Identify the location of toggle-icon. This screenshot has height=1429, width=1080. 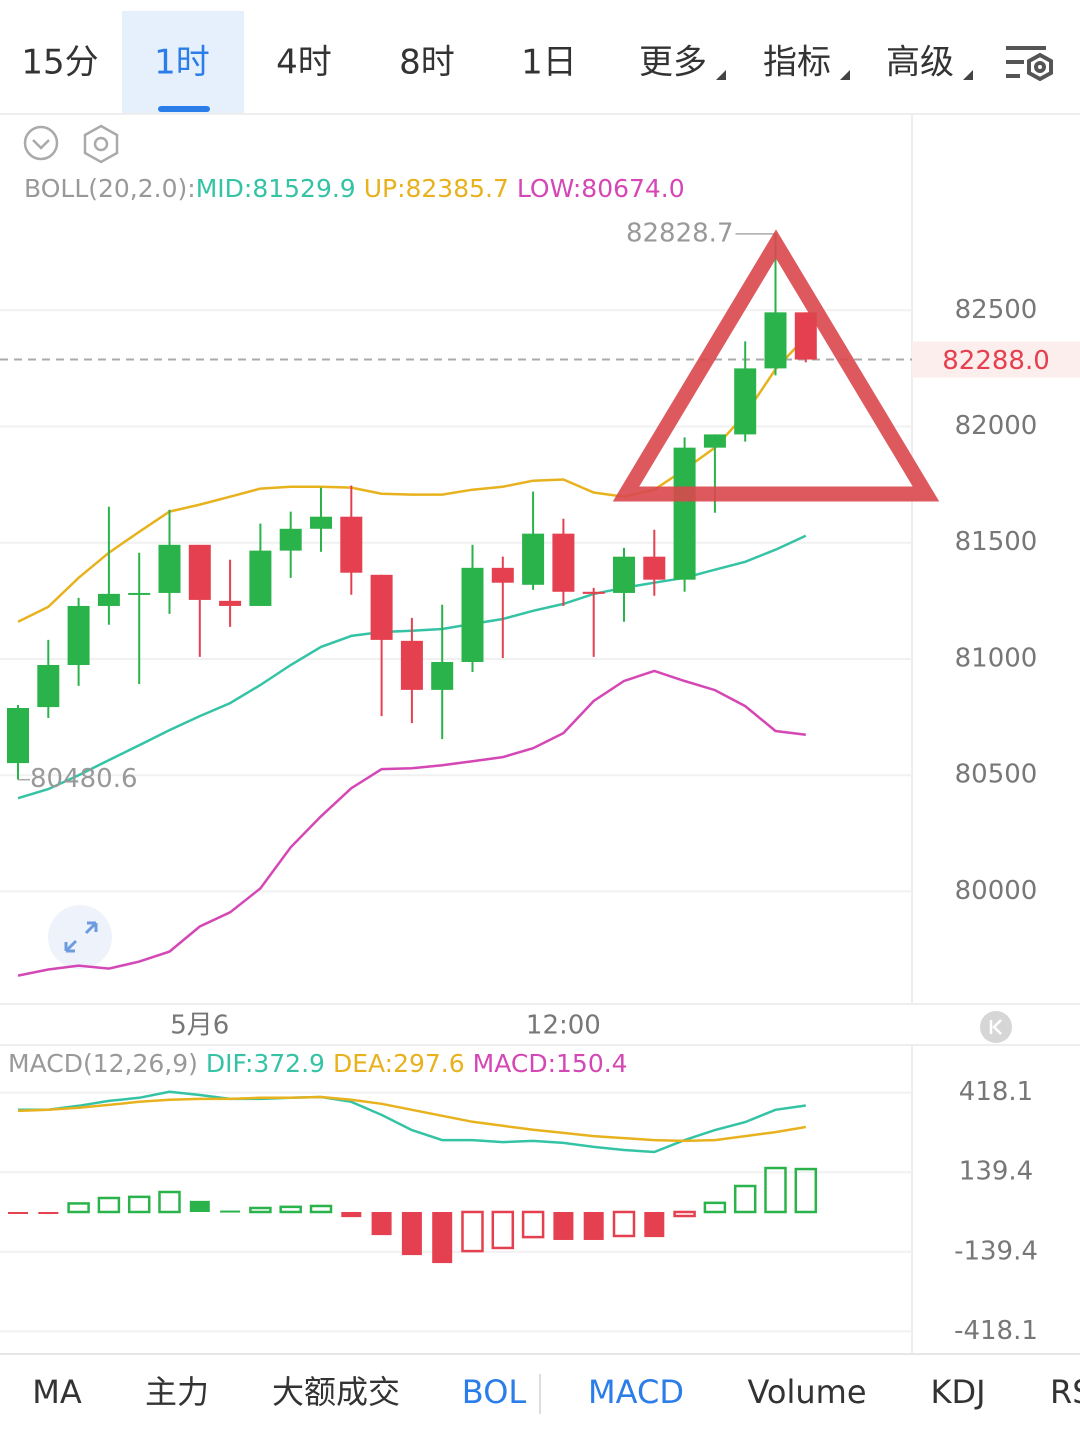
(41, 143).